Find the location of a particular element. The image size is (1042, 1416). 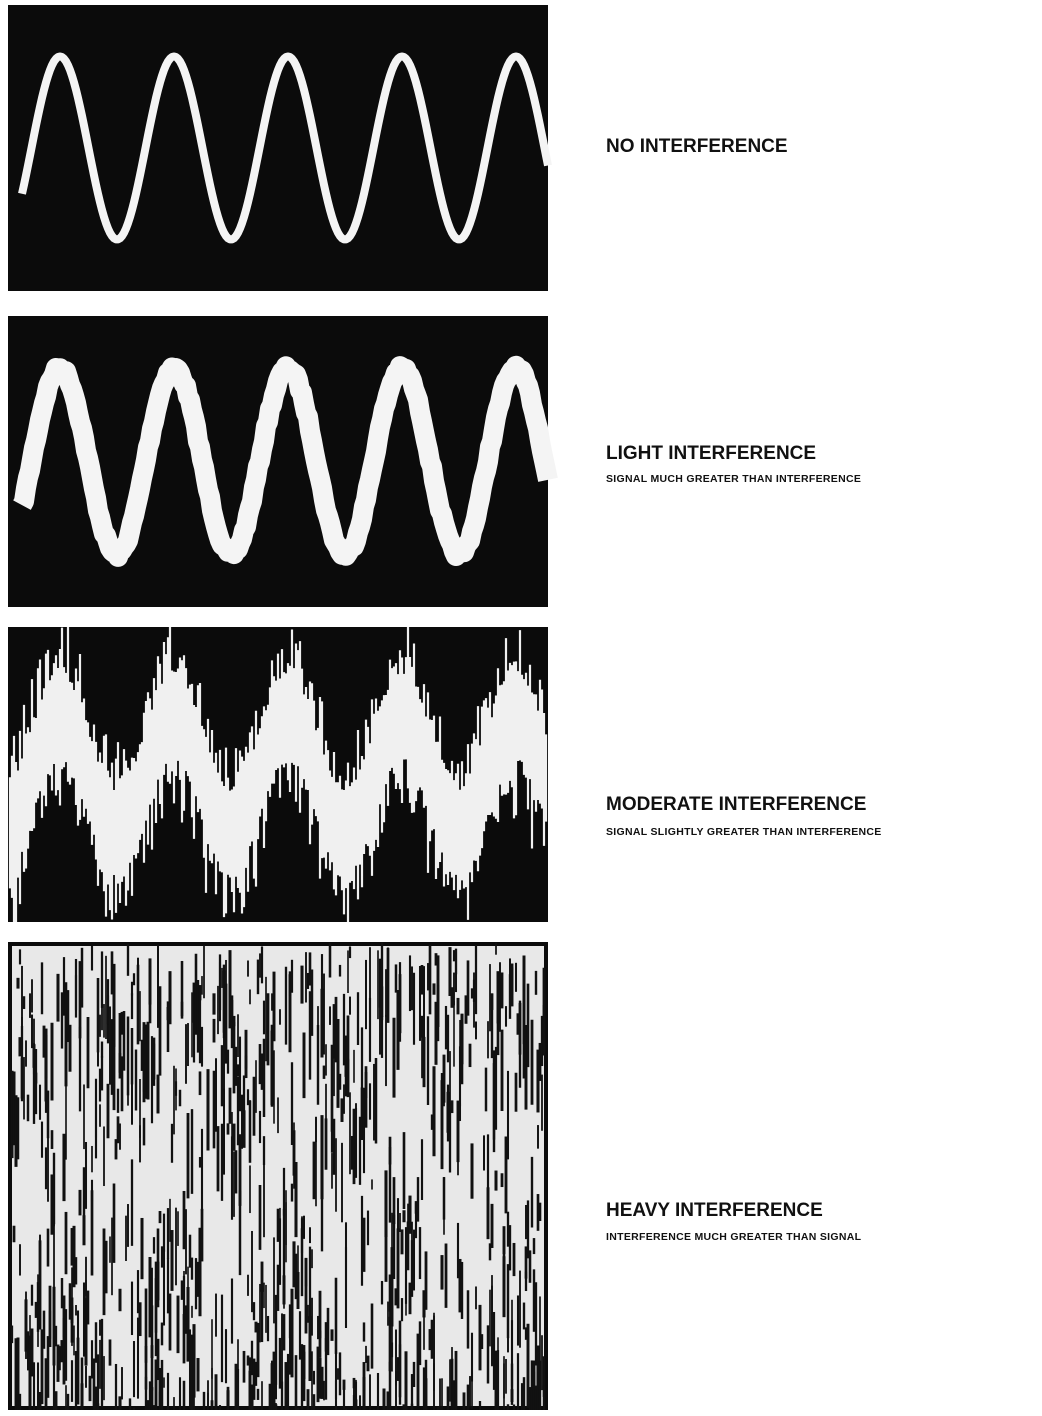

panel-title: LIGHT INTERFERENCE is located at coordinates (711, 453).